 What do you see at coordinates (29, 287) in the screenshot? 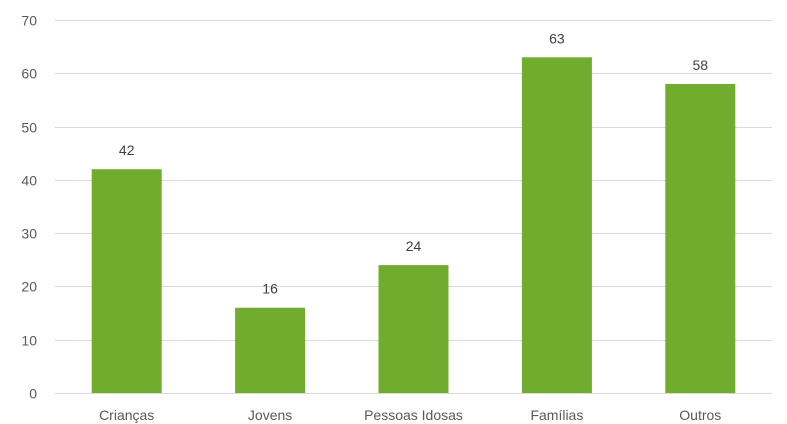
I see `y-tick-label: 20` at bounding box center [29, 287].